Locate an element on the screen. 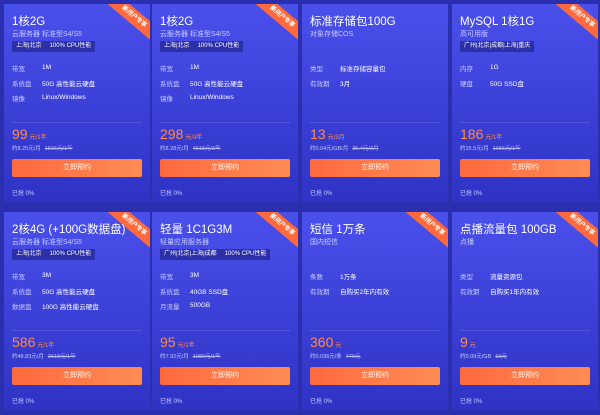 This screenshot has width=600, height=415. spec-row: 有效期 3月 is located at coordinates (375, 82).